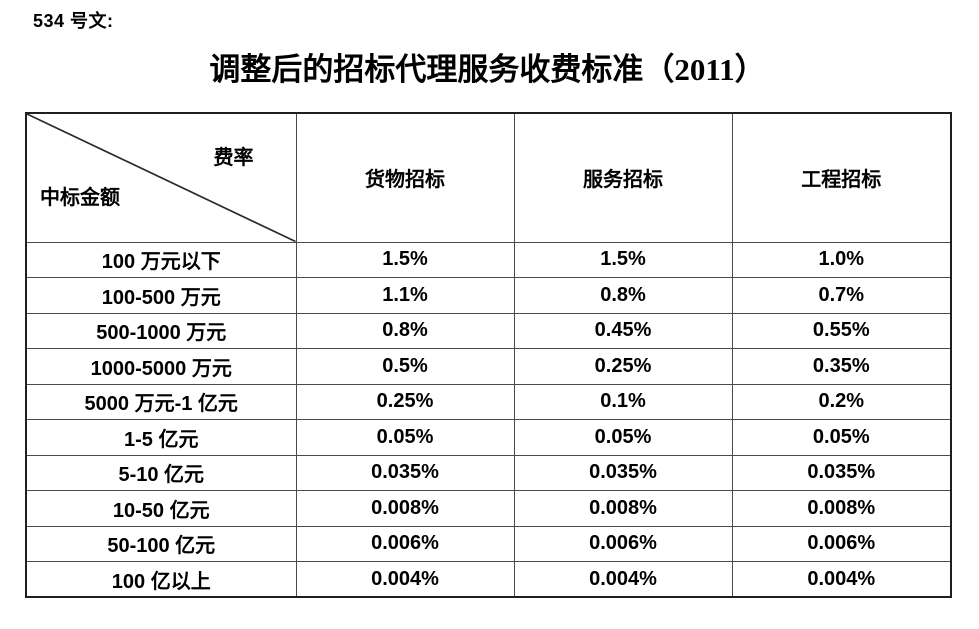 Image resolution: width=979 pixels, height=629 pixels. Describe the element at coordinates (161, 295) in the screenshot. I see `row-label: 100-500 万元` at that location.